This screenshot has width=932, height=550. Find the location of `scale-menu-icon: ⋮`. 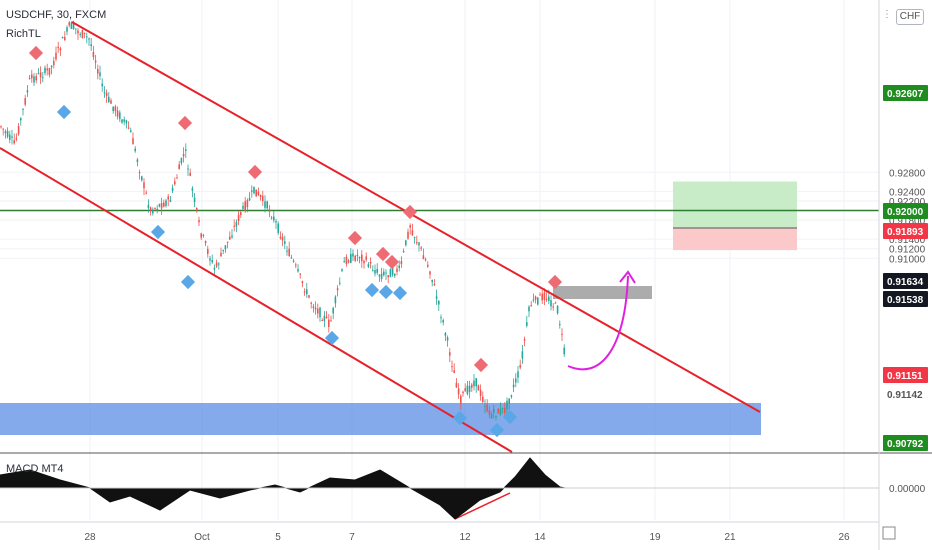

scale-menu-icon: ⋮ is located at coordinates (887, 14).